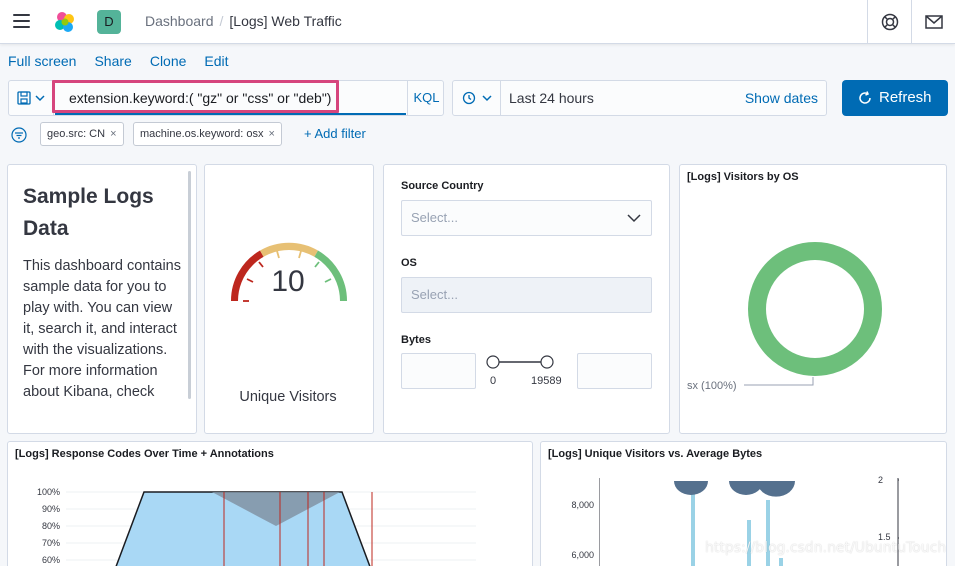  I want to click on markdown-title: Sample Logs Data, so click(88, 212).